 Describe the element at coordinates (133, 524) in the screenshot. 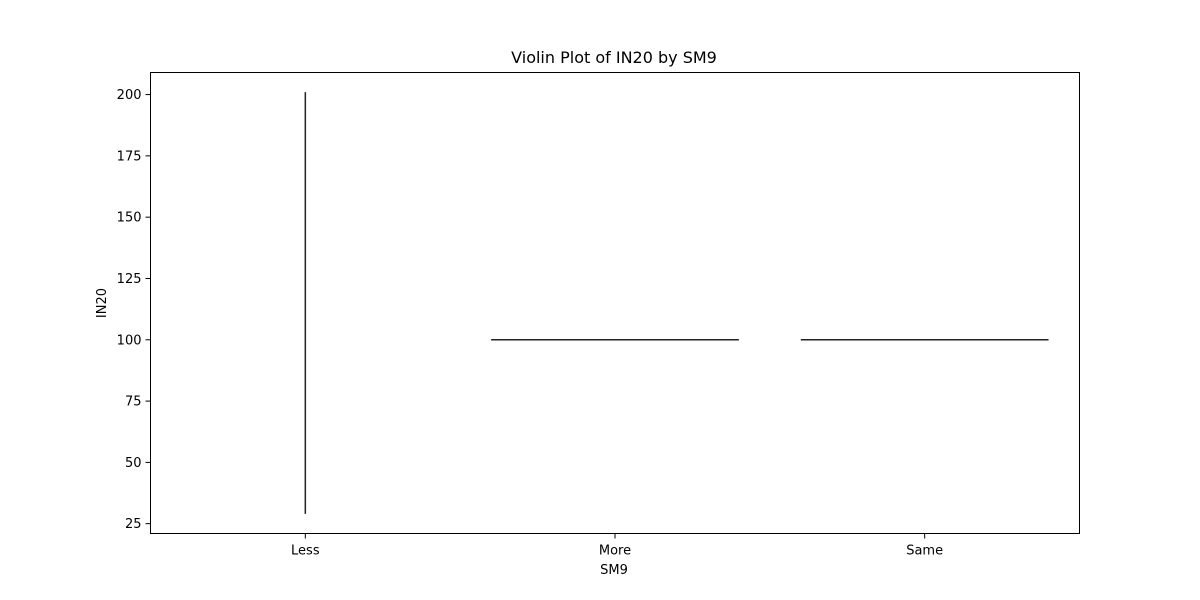

I see `y-tick-label: 25` at that location.